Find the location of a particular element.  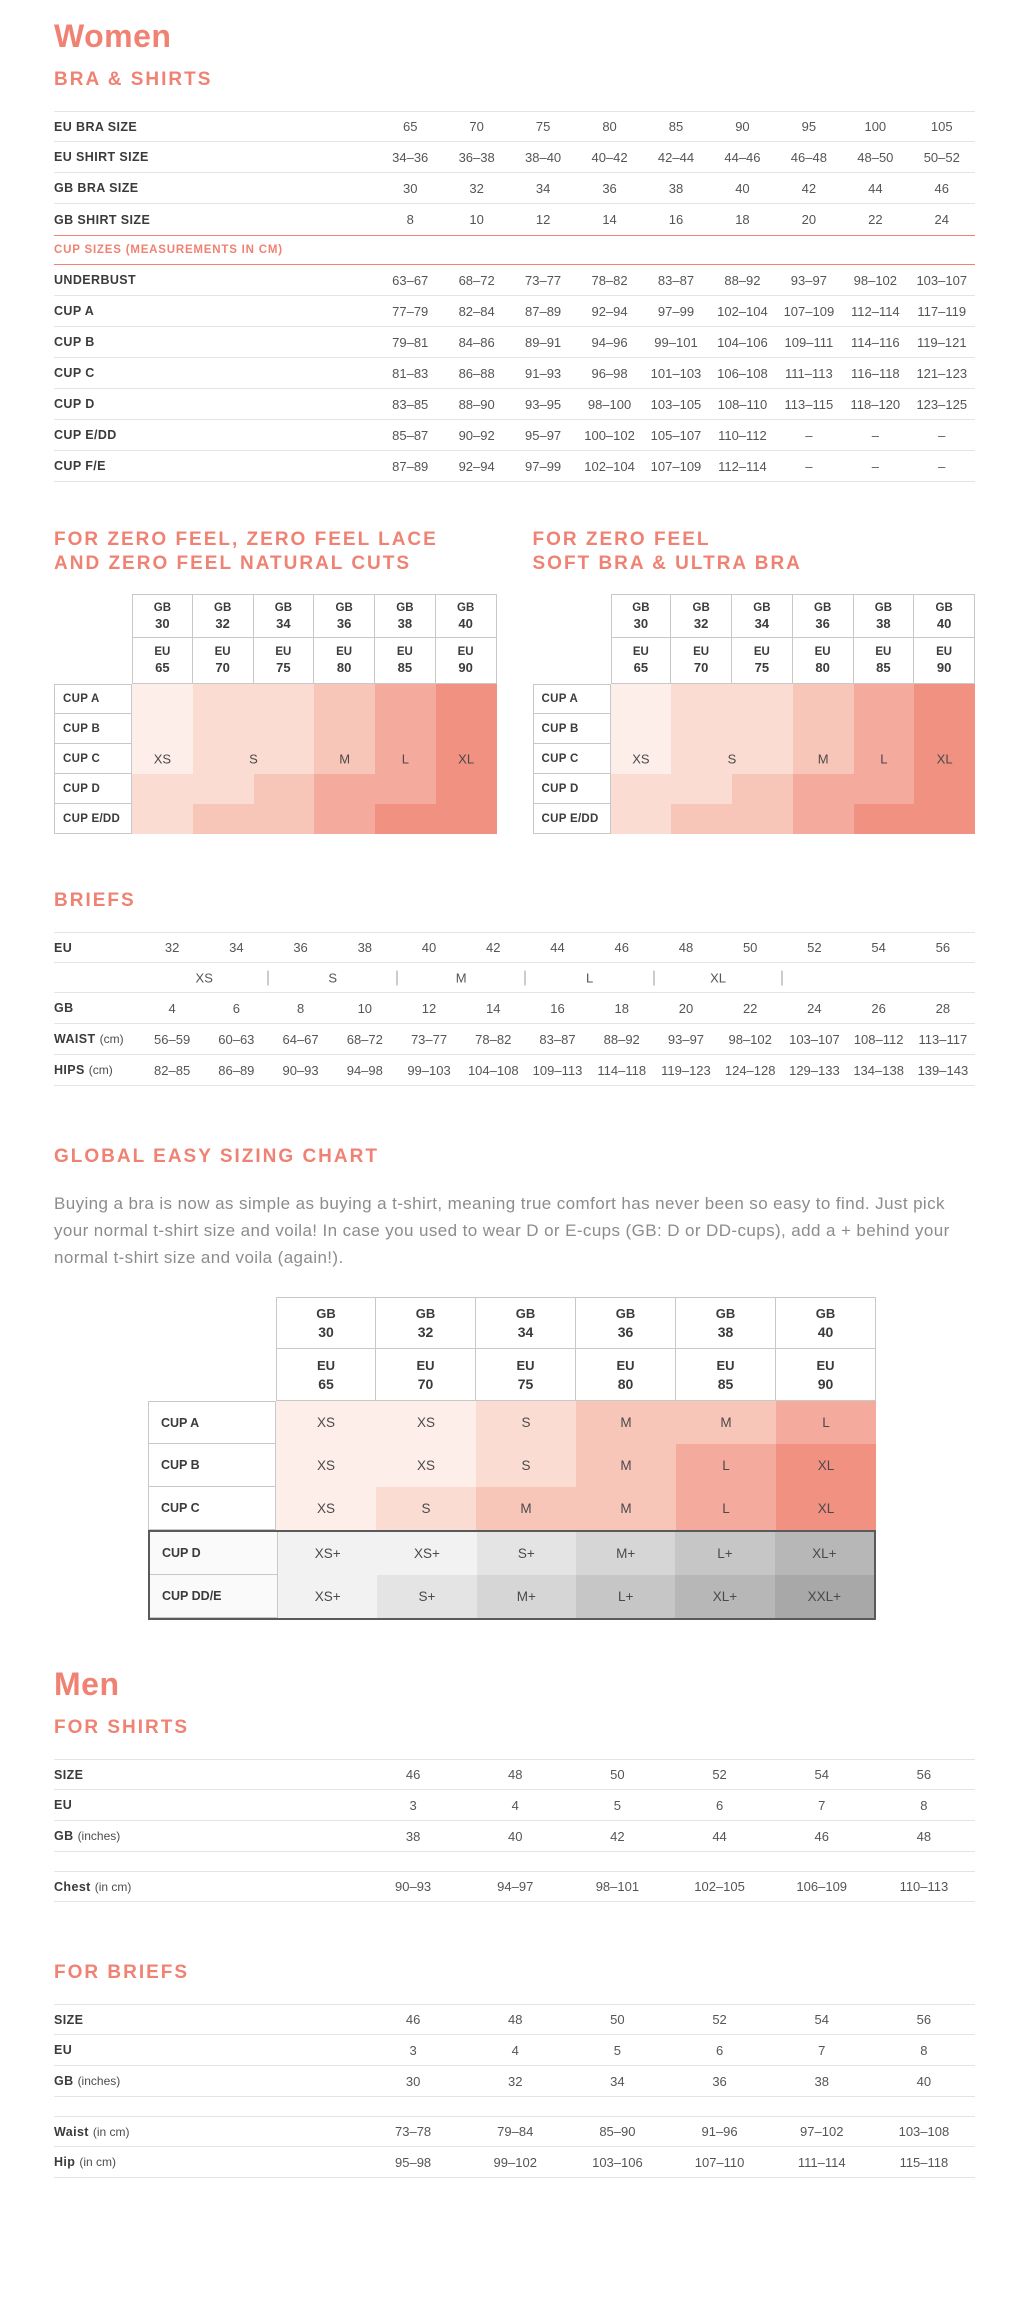

row-label: CUP A is located at coordinates (215, 311).